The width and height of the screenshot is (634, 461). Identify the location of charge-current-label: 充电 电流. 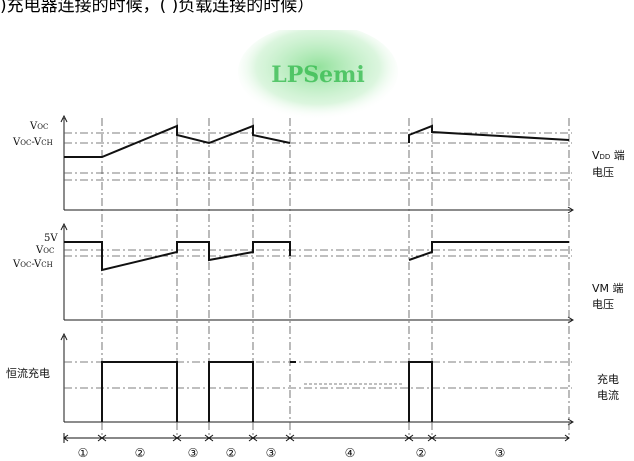
(608, 387).